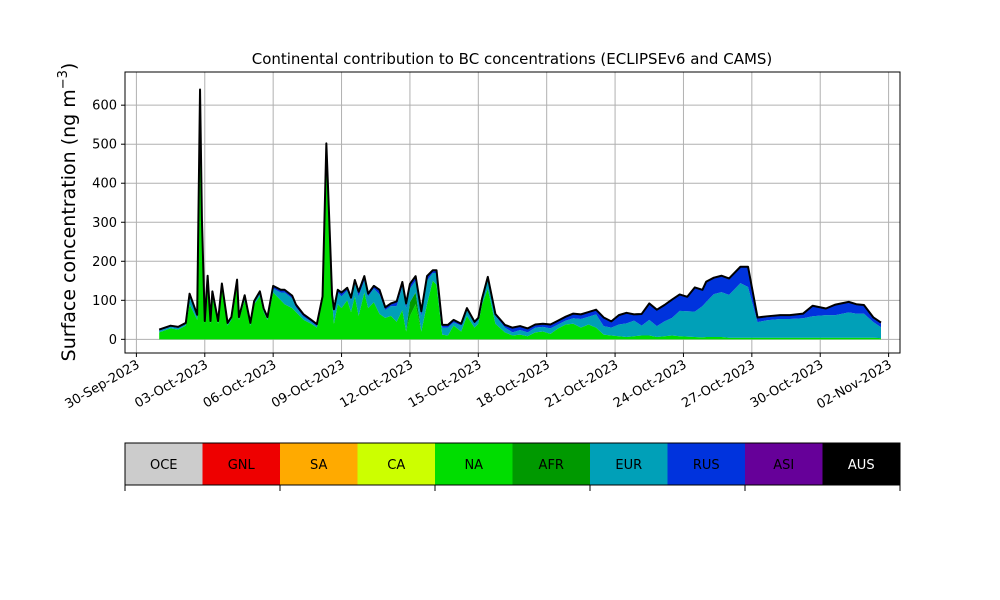 The width and height of the screenshot is (1000, 600). What do you see at coordinates (240, 384) in the screenshot?
I see `x-tick-label: 06-Oct-2023` at bounding box center [240, 384].